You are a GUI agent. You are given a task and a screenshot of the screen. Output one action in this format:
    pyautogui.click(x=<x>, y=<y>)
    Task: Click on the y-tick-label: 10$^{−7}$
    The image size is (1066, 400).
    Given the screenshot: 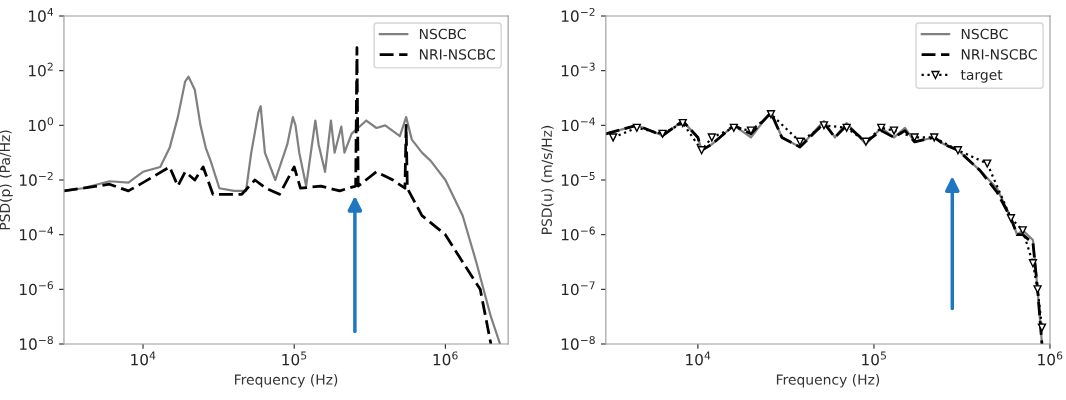 What is the action you would take?
    pyautogui.click(x=578, y=288)
    